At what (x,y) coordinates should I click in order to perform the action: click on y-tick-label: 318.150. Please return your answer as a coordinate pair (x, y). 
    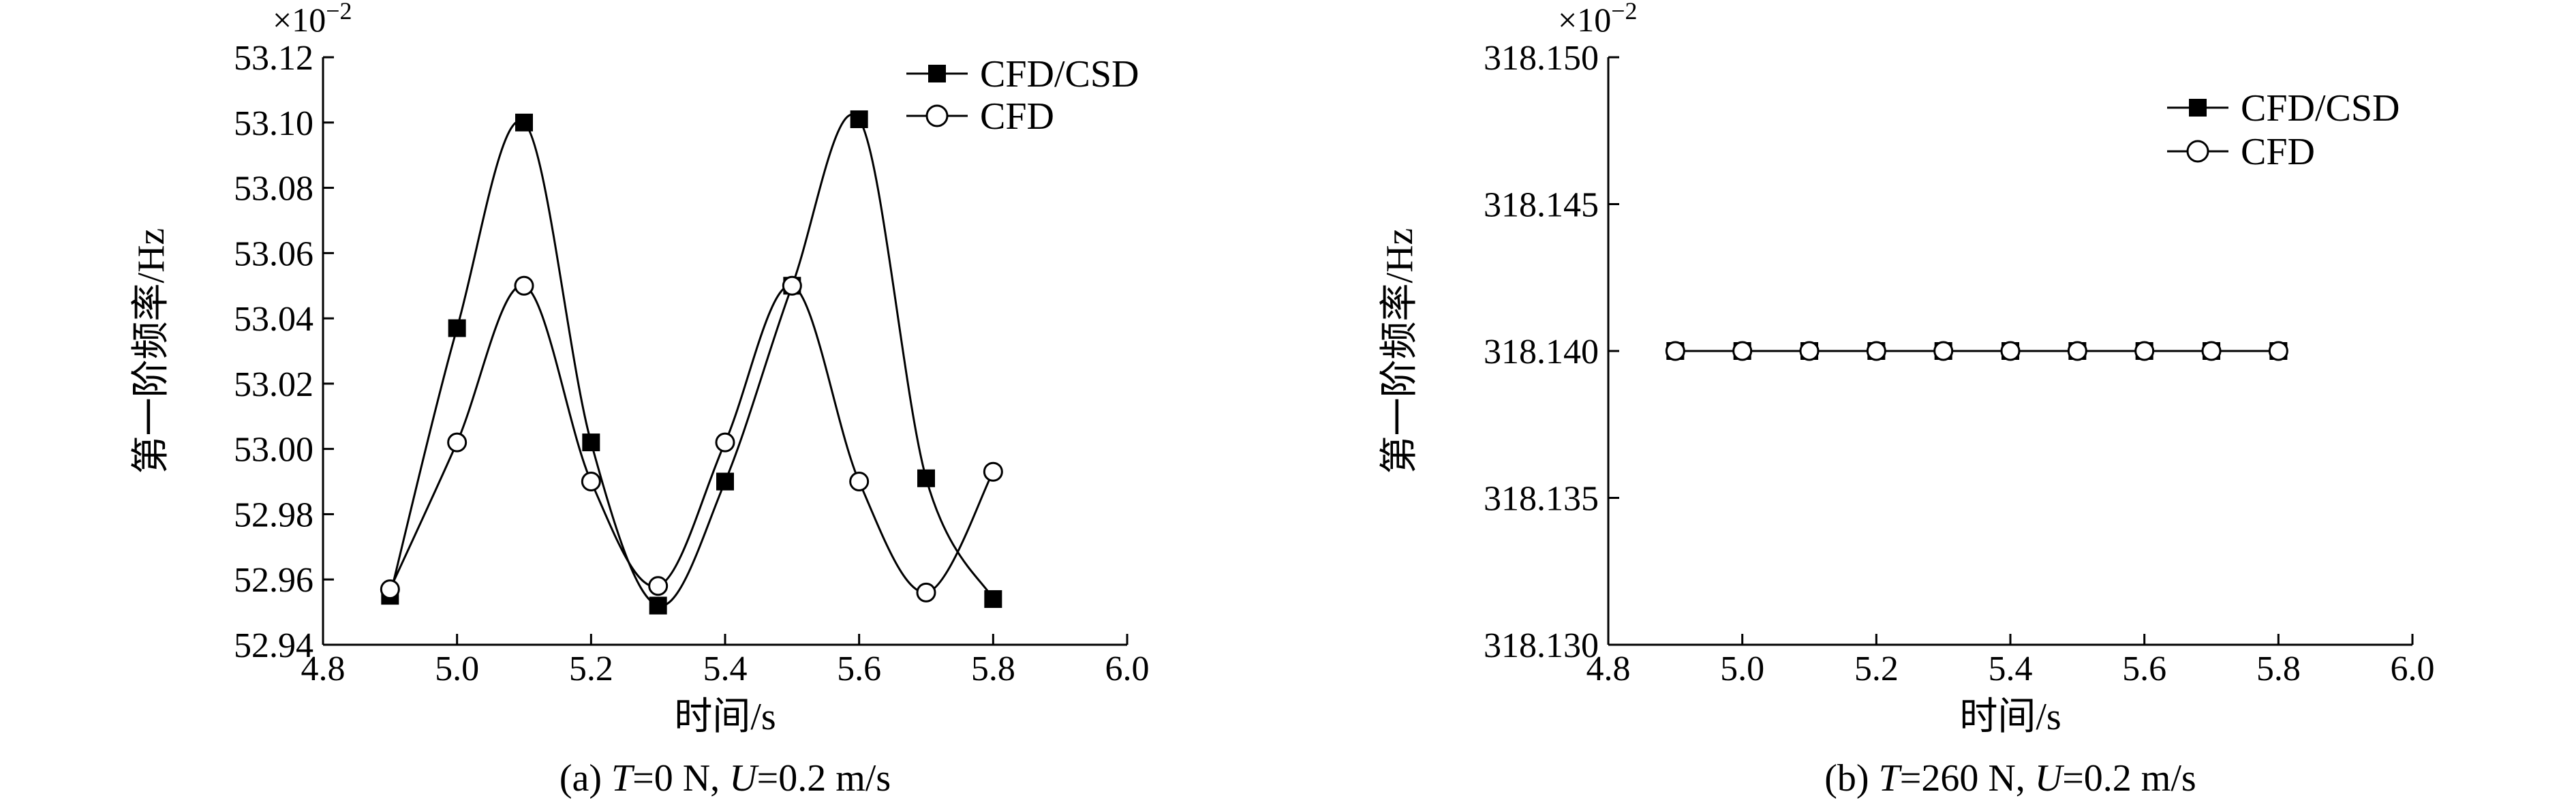
    Looking at the image, I should click on (1541, 58).